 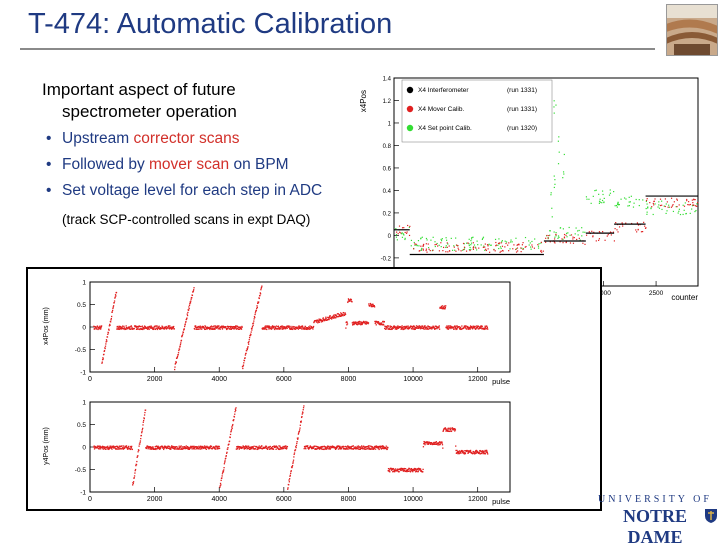 I want to click on slide-title: T-474: Automatic Calibration, so click(x=210, y=24).